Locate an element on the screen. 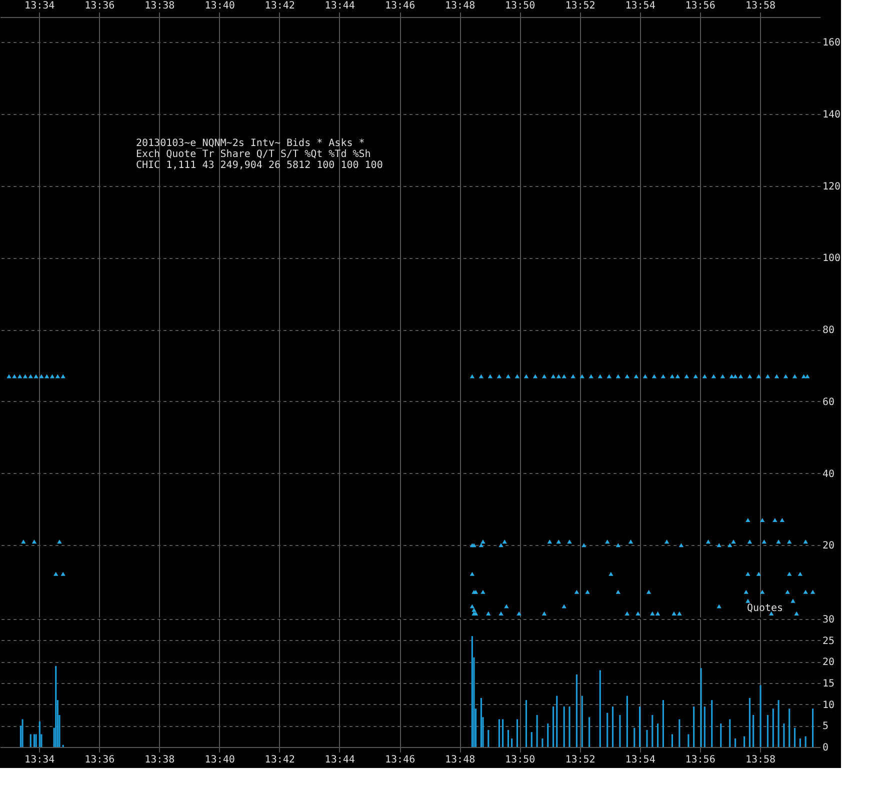  y-tick-label: 40 is located at coordinates (828, 474).